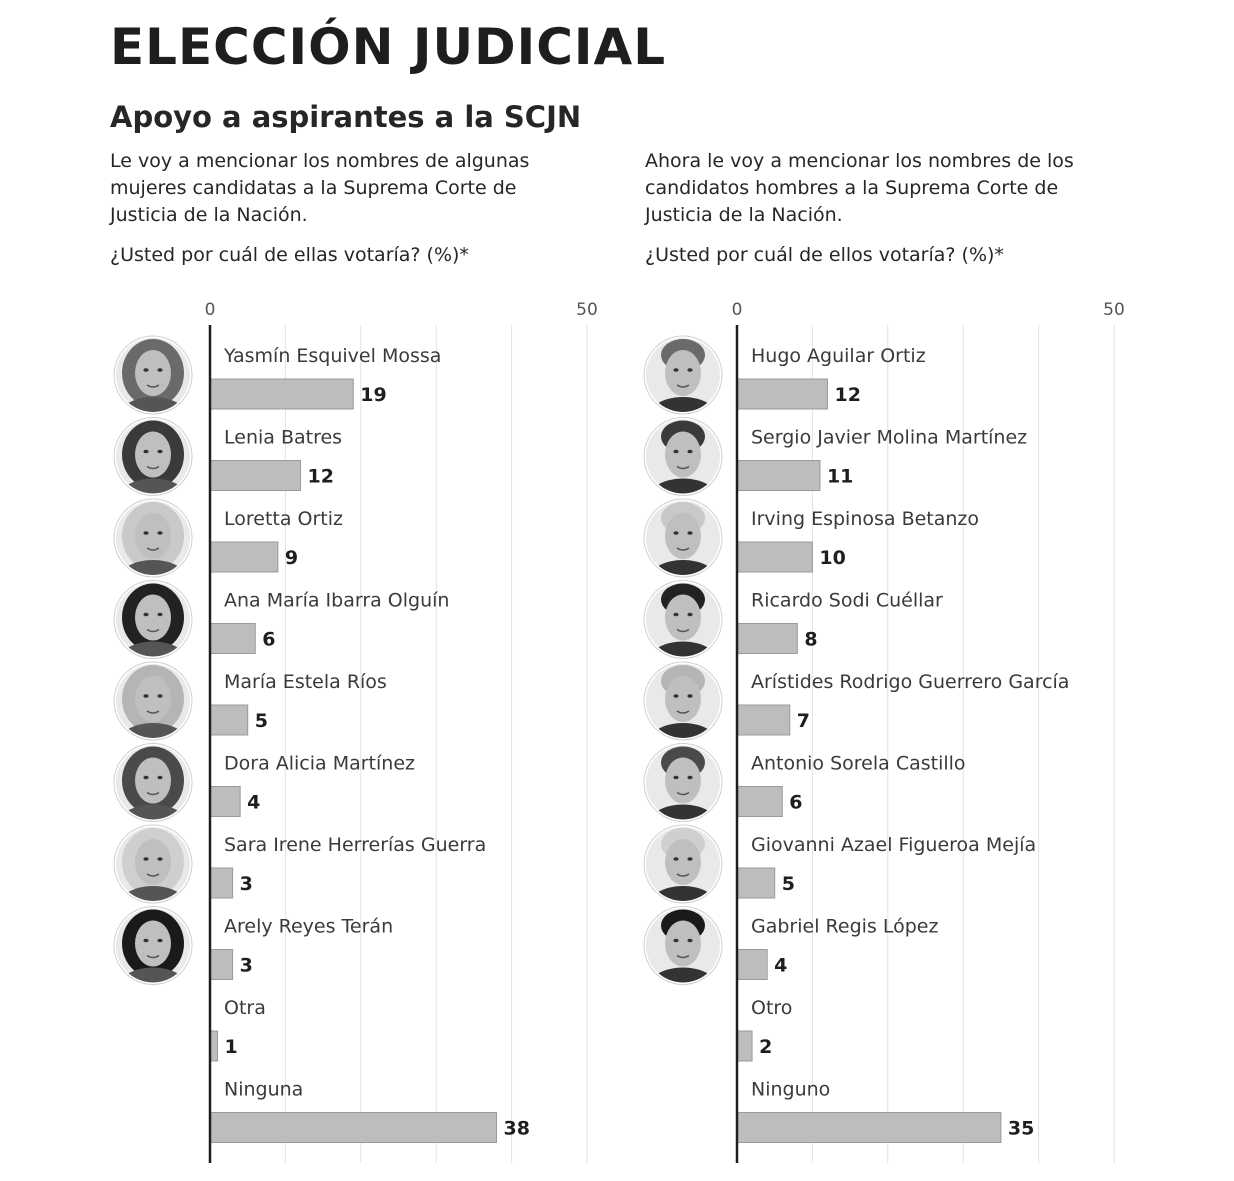 The height and width of the screenshot is (1181, 1234). I want to click on chart-subtitle: Apoyo a aspirantes a la SCJN, so click(346, 117).